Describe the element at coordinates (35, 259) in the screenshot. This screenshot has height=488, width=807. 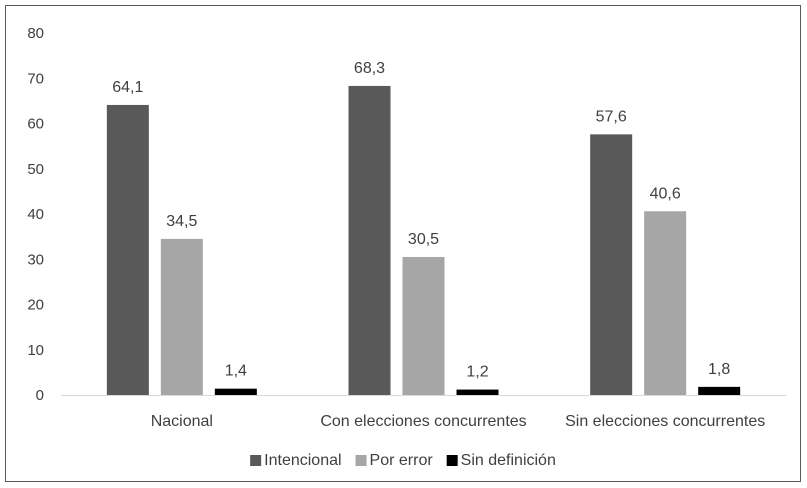
I see `y-tick-label: 30` at that location.